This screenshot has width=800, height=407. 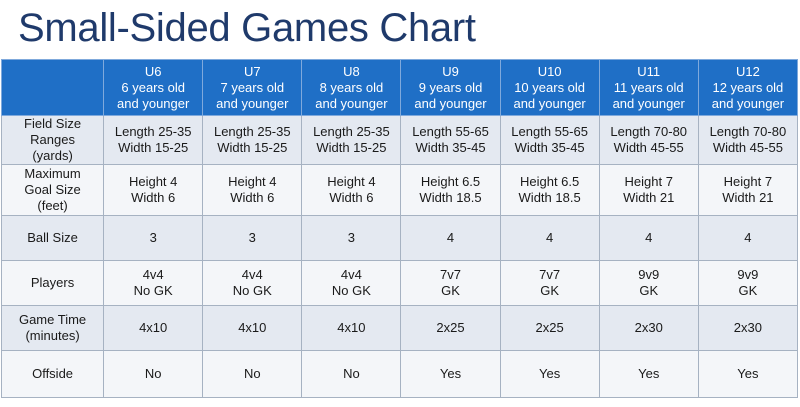 What do you see at coordinates (649, 71) in the screenshot?
I see `col-age: U11` at bounding box center [649, 71].